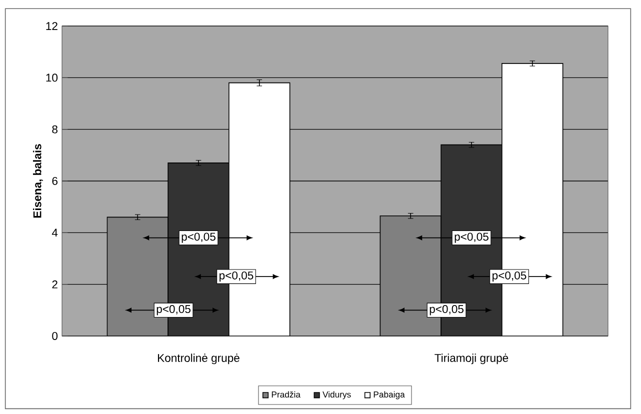 The width and height of the screenshot is (641, 414). Describe the element at coordinates (55, 284) in the screenshot. I see `y-tick-label: 2` at that location.